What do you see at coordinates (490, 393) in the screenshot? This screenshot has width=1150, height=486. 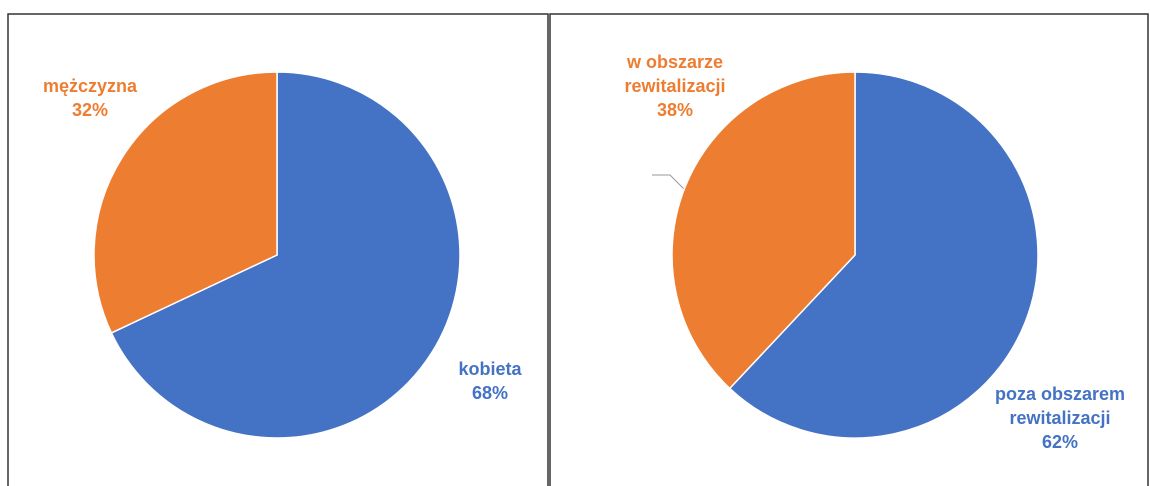 I see `label-percent: 68%` at bounding box center [490, 393].